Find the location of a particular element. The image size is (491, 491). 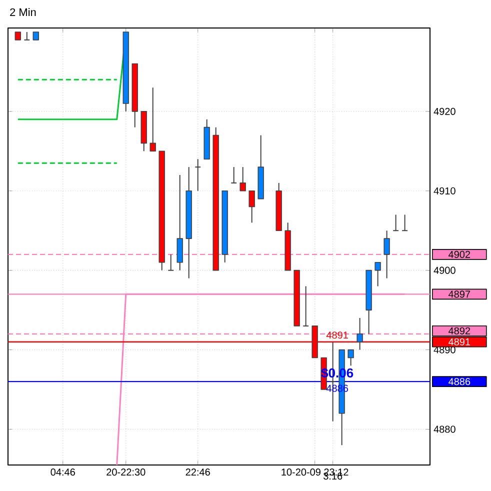

chart-title: 2 Min is located at coordinates (23, 12).